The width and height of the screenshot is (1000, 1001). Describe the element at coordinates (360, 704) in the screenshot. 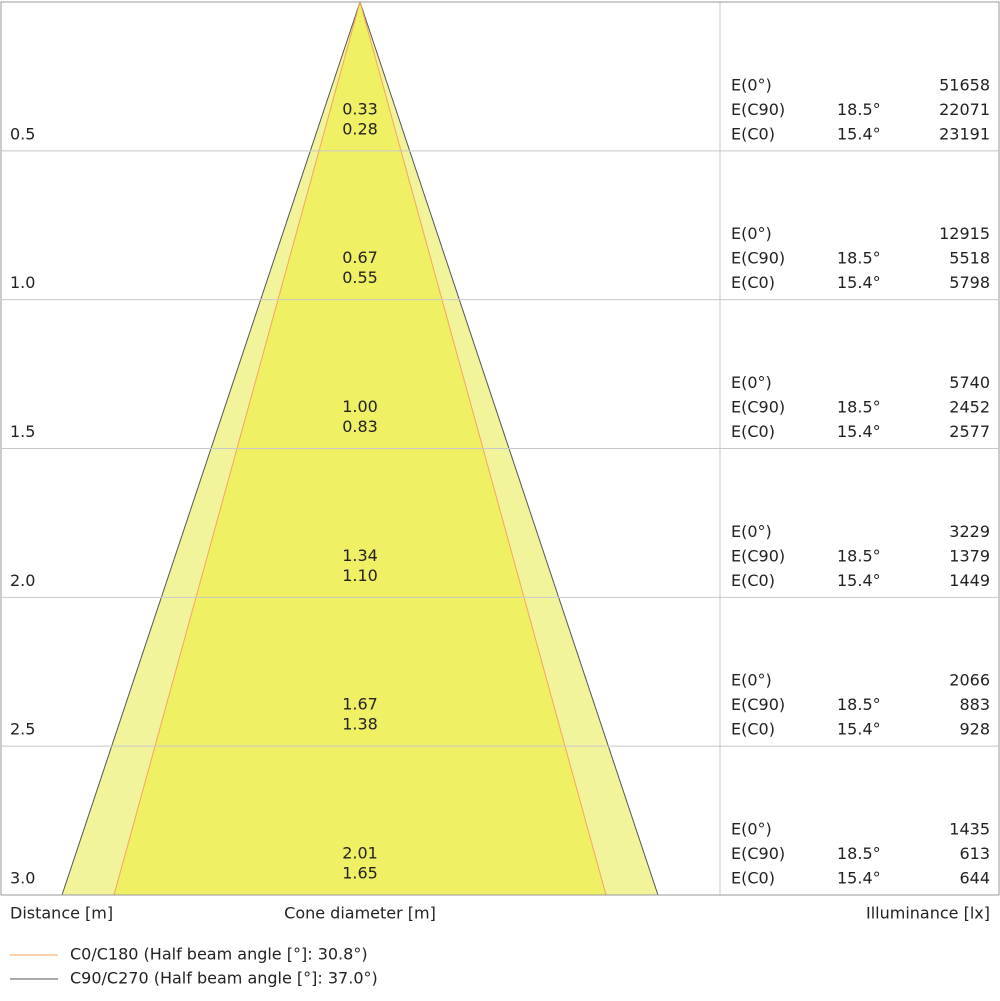

I see `cone-diameter: 1.67` at that location.